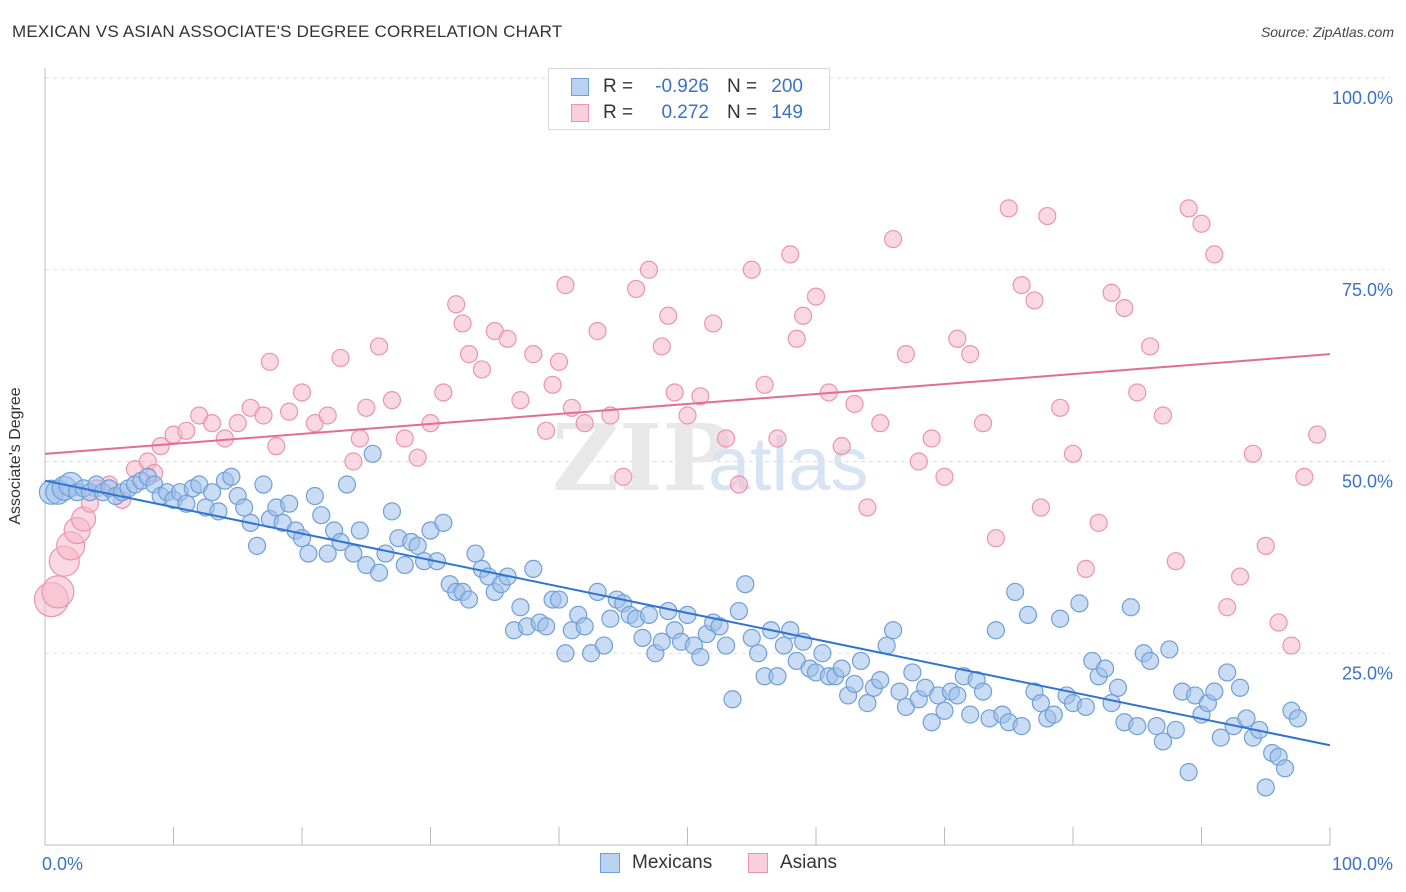  I want to click on asians-swatch, so click(580, 113).